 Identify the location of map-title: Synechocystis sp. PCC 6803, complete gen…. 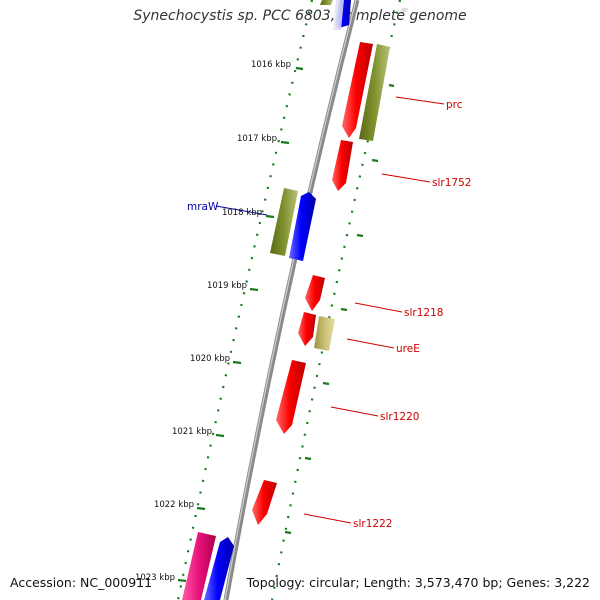
(300, 16).